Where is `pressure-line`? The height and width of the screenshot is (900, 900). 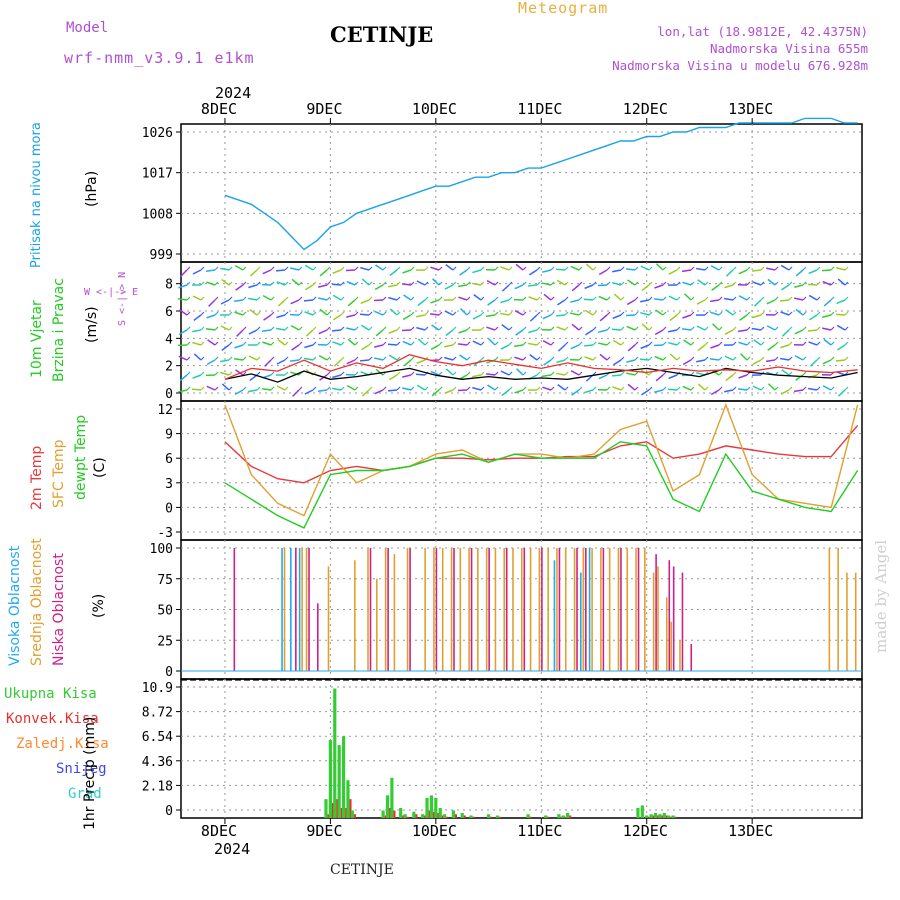 pressure-line is located at coordinates (541, 184).